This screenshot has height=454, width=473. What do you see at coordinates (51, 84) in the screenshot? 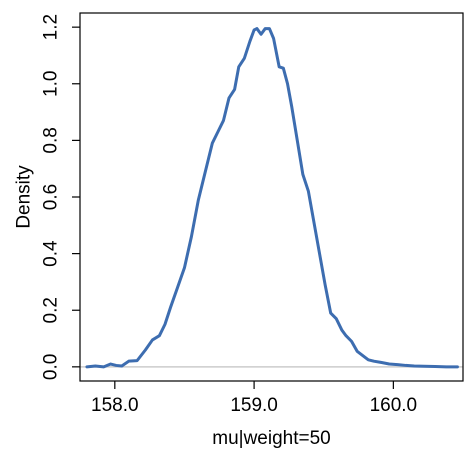
I see `y-tick-label: 1.0` at bounding box center [51, 84].